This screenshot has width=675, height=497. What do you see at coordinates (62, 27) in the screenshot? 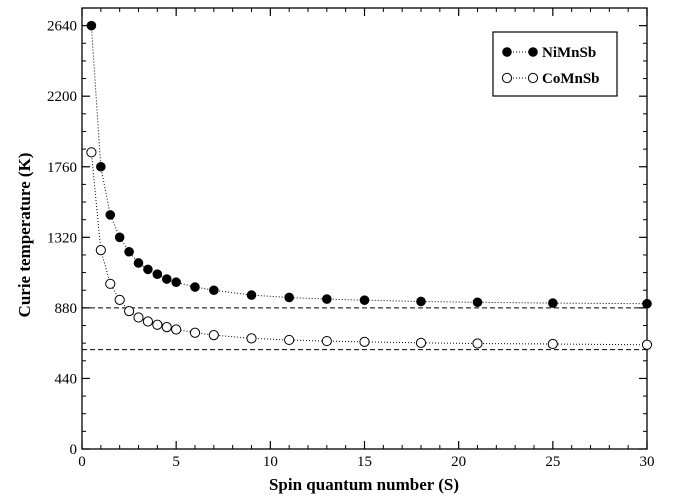
I see `y-tick-label: 2640` at bounding box center [62, 27].